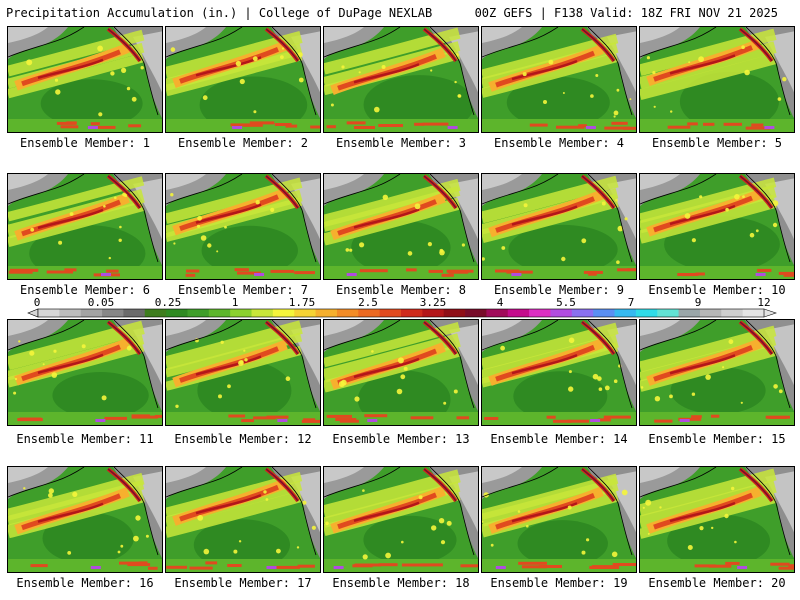 The height and width of the screenshot is (600, 800). Describe the element at coordinates (302, 303) in the screenshot. I see `colorbar-tick-label: 1.75` at that location.